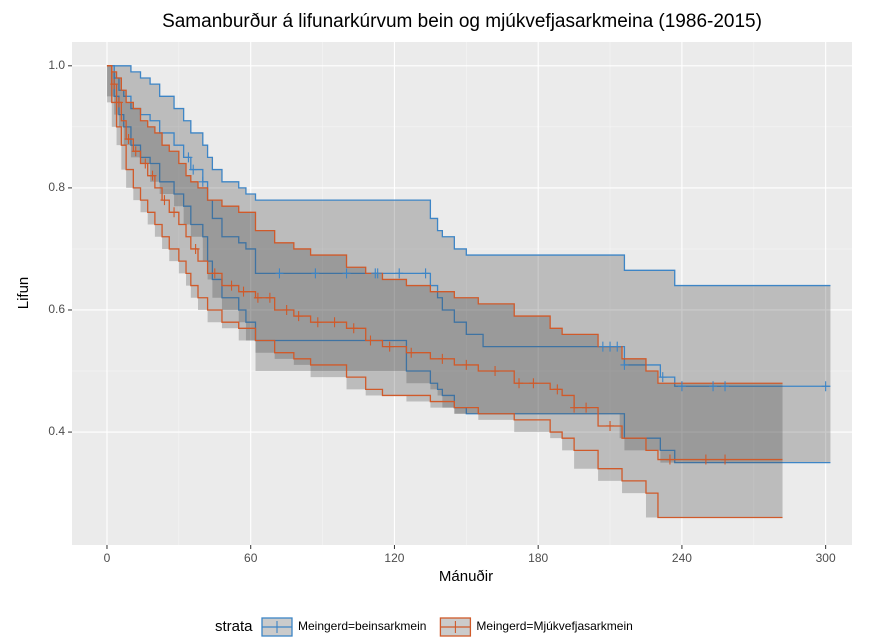 The height and width of the screenshot is (637, 873). Describe the element at coordinates (56, 309) in the screenshot. I see `y-tick-label: 0.6` at that location.